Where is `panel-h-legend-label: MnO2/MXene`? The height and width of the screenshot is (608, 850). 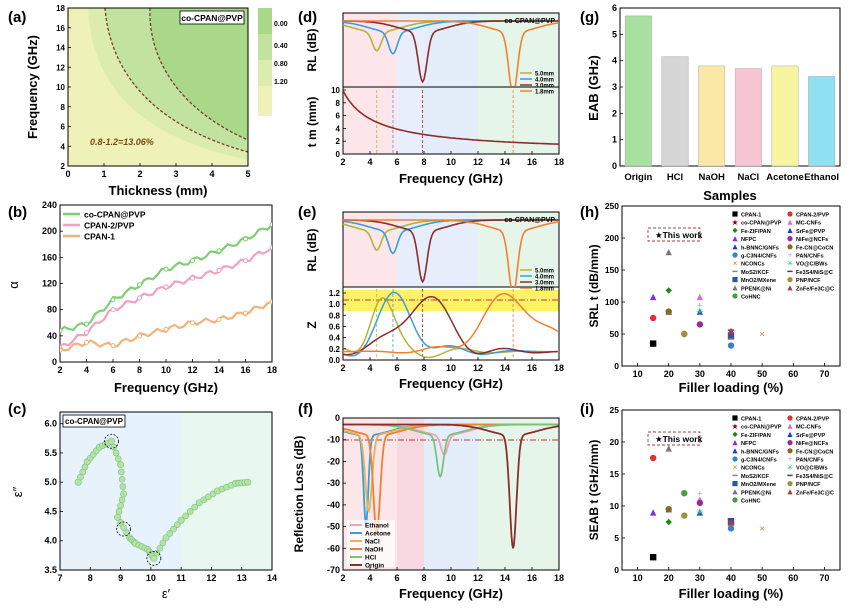
panel-h-legend-label: MnO2/MXene is located at coordinates (758, 281).